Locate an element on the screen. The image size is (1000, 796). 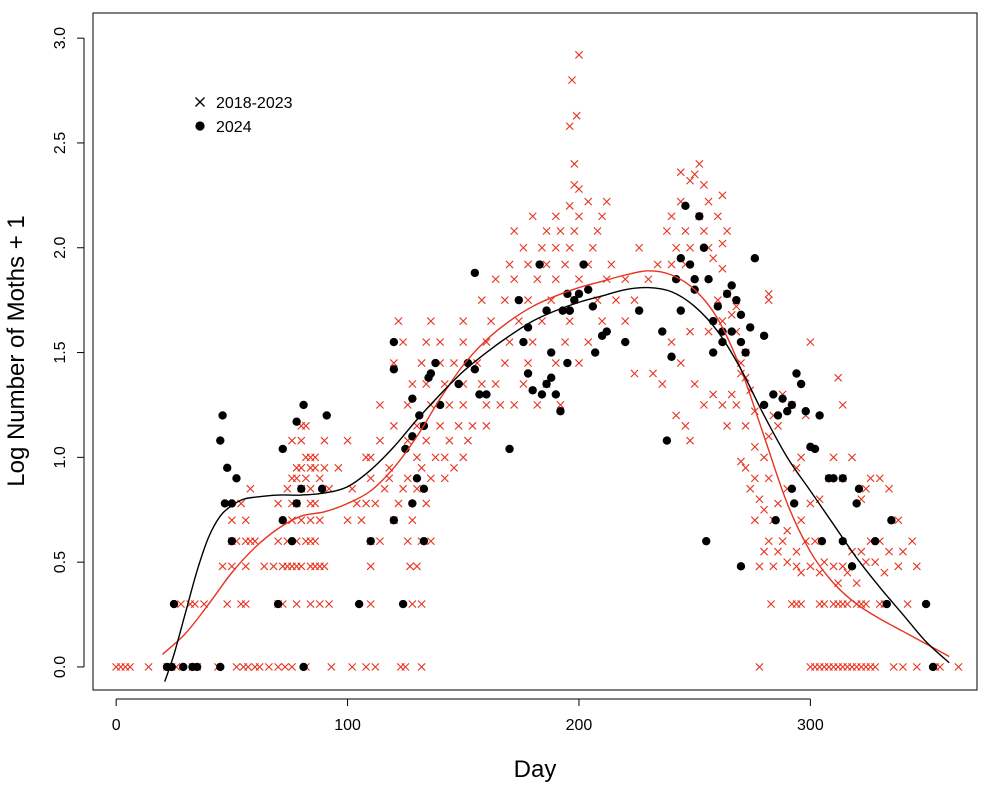
legend-label-2024: 2024 is located at coordinates (234, 127).